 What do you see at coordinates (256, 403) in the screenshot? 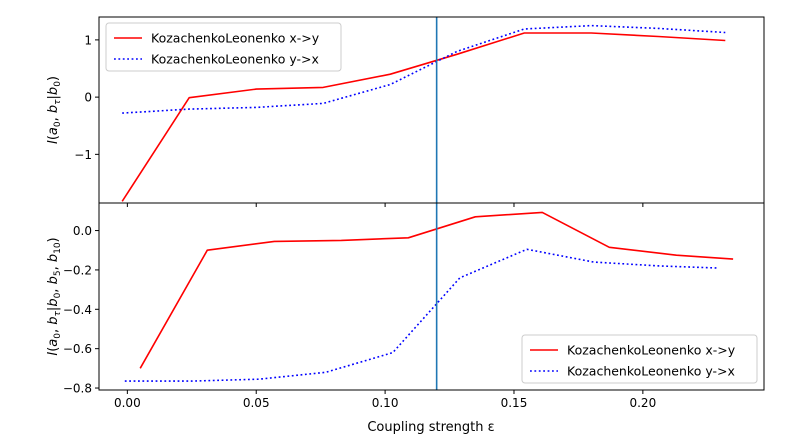
I see `x-tick-label: 0.05` at bounding box center [256, 403].